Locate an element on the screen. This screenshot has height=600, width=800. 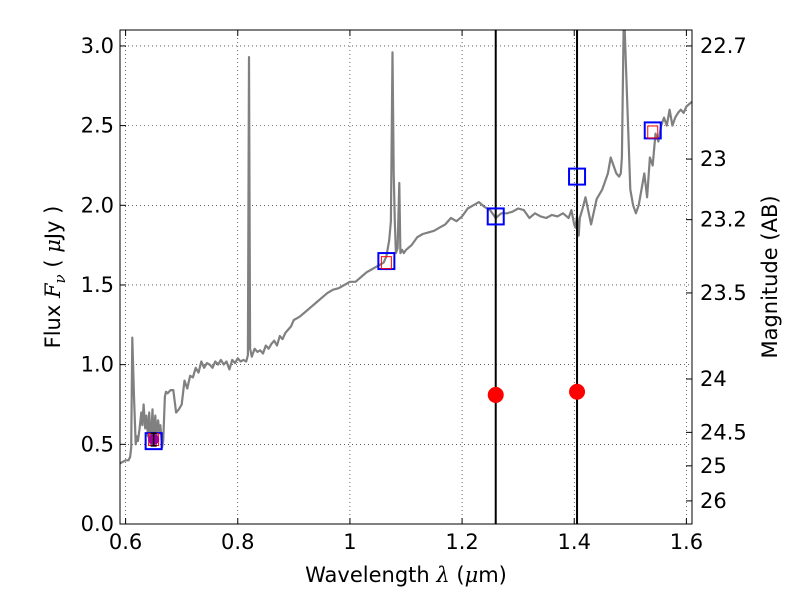
x-tick-label: 1.6 is located at coordinates (686, 542).